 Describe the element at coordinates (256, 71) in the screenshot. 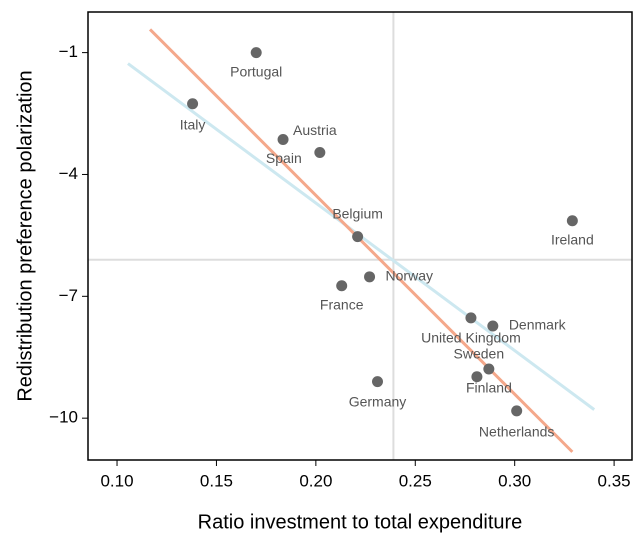

I see `point-label: Portugal` at that location.